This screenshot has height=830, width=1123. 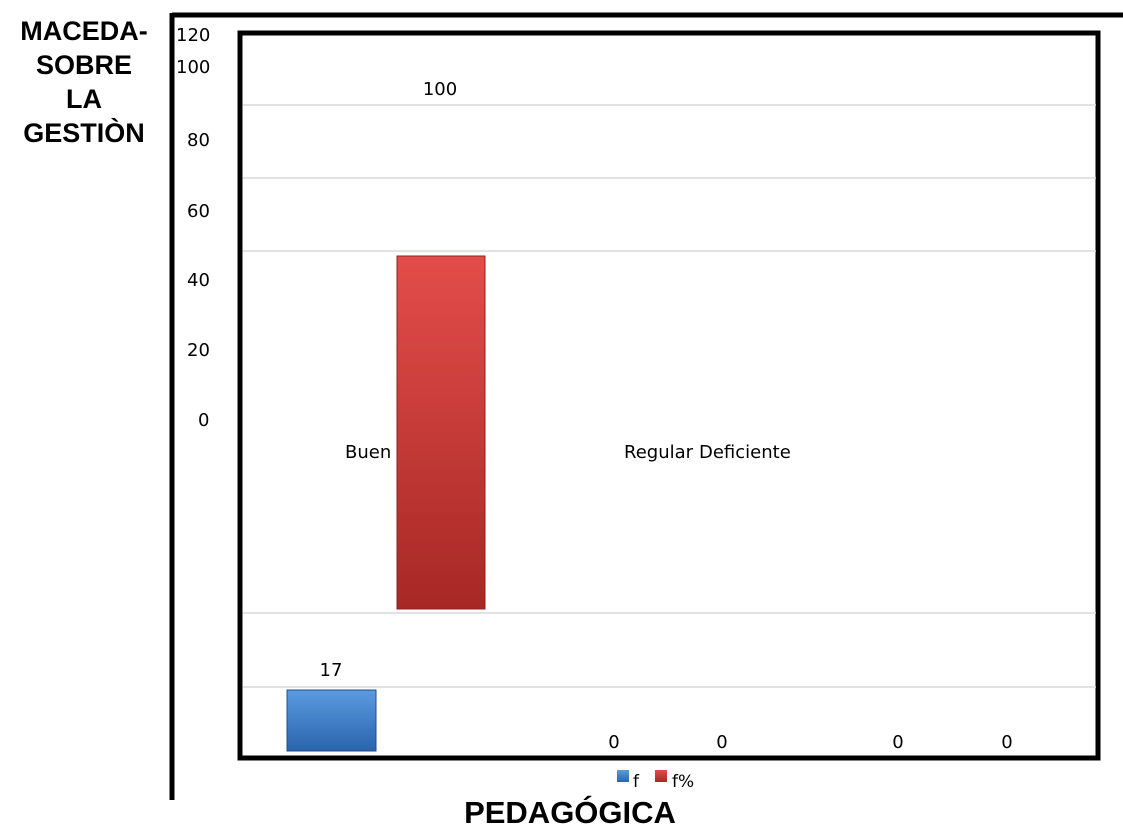 What do you see at coordinates (745, 452) in the screenshot?
I see `category-label-deficiente: Deficiente` at bounding box center [745, 452].